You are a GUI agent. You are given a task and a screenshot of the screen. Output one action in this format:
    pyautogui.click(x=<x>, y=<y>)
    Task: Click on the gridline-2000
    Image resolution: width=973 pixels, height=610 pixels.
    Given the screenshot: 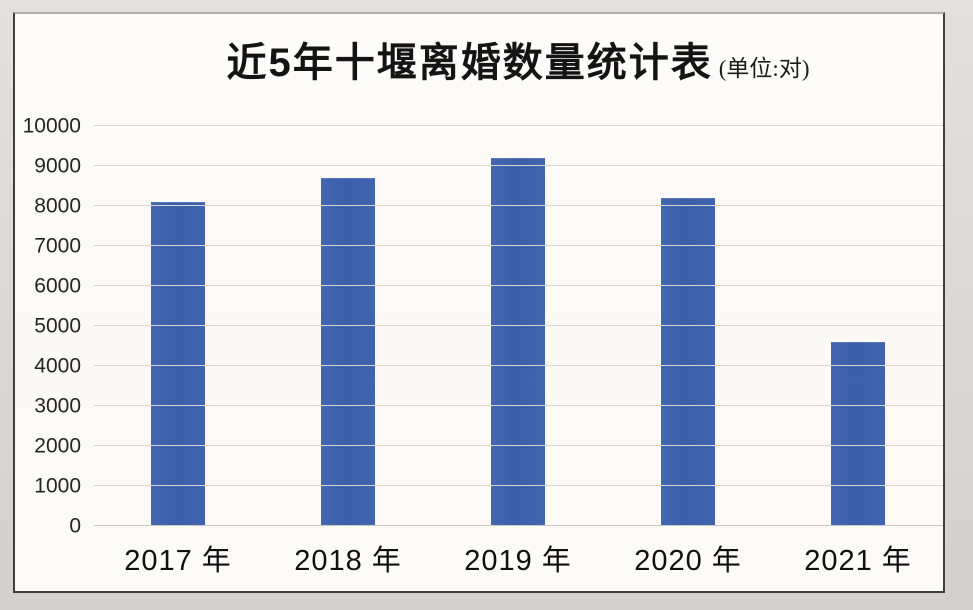 What is the action you would take?
    pyautogui.click(x=518, y=445)
    